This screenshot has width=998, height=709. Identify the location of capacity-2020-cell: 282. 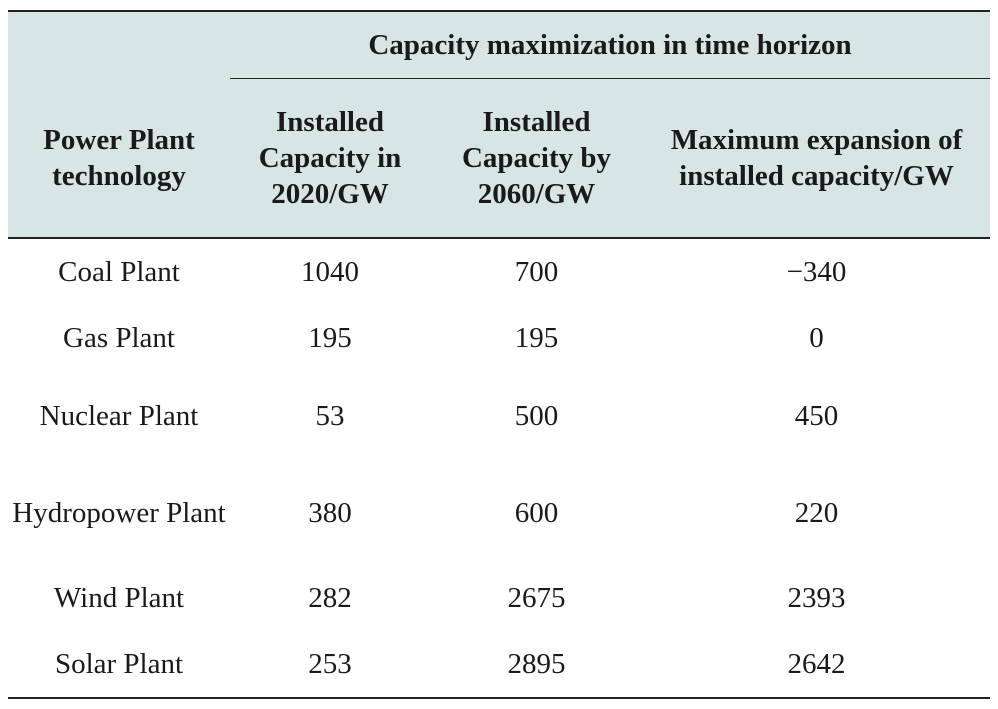
(330, 598).